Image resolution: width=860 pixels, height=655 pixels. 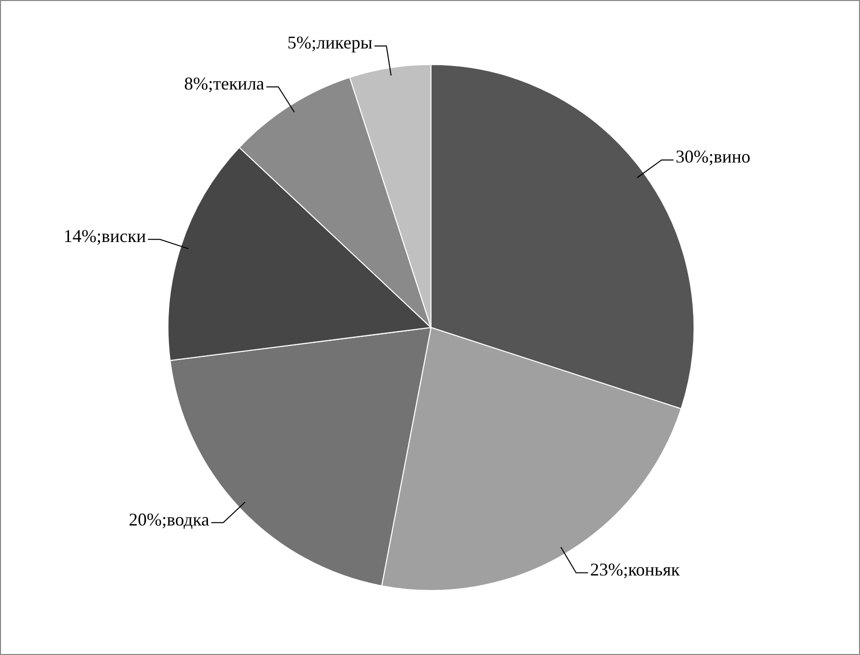 What do you see at coordinates (654, 570) in the screenshot?
I see `slice-label: коньяк` at bounding box center [654, 570].